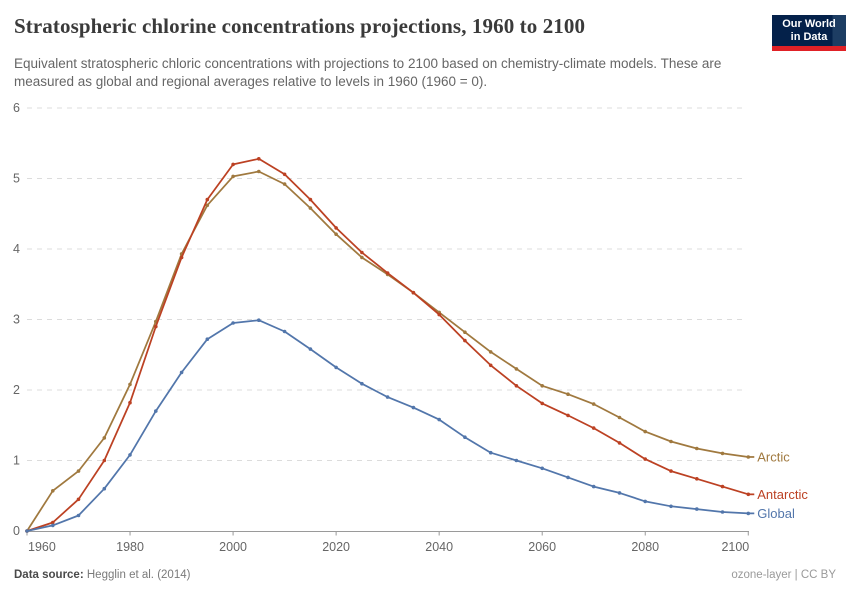  What do you see at coordinates (16, 320) in the screenshot?
I see `y-axis-tick-label: 3` at bounding box center [16, 320].